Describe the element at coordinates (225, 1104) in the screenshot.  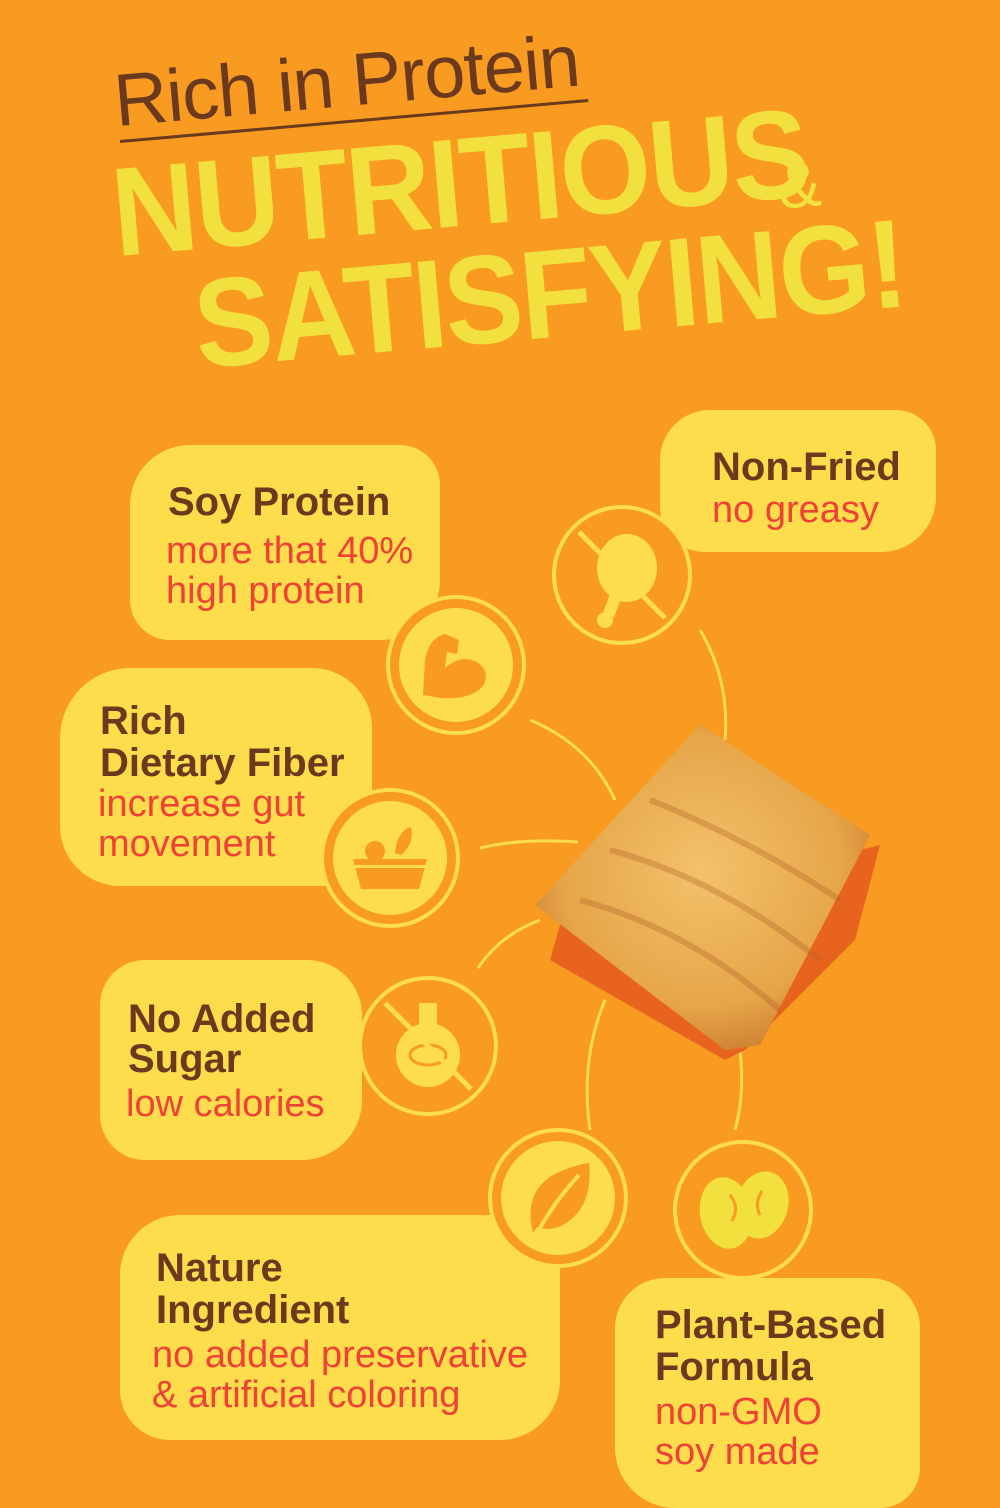
I see `feature-desc: low calories` at that location.